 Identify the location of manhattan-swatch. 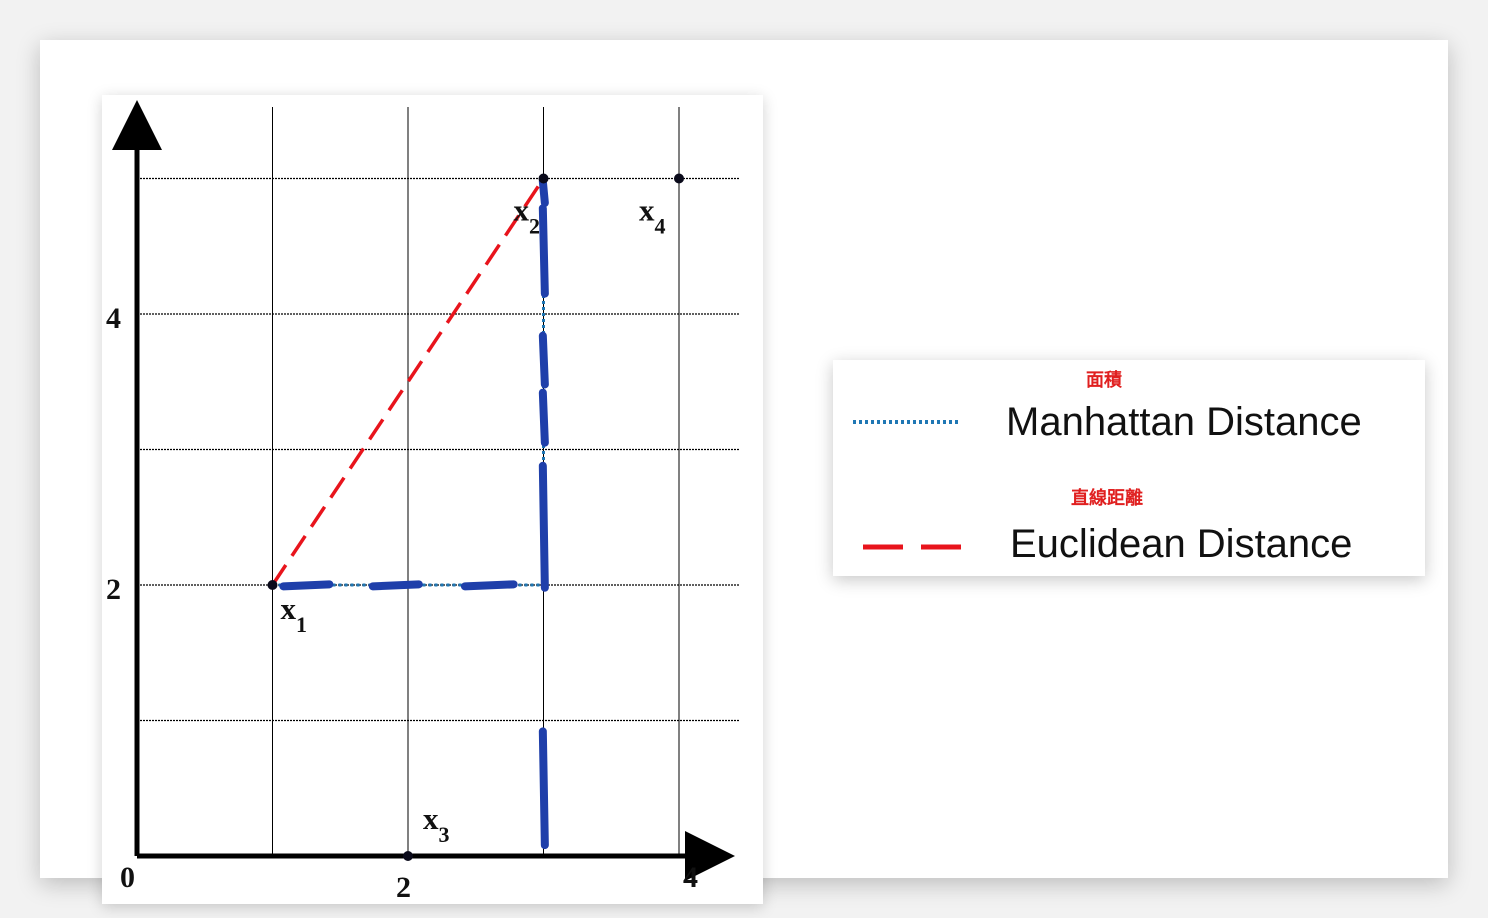
(906, 422).